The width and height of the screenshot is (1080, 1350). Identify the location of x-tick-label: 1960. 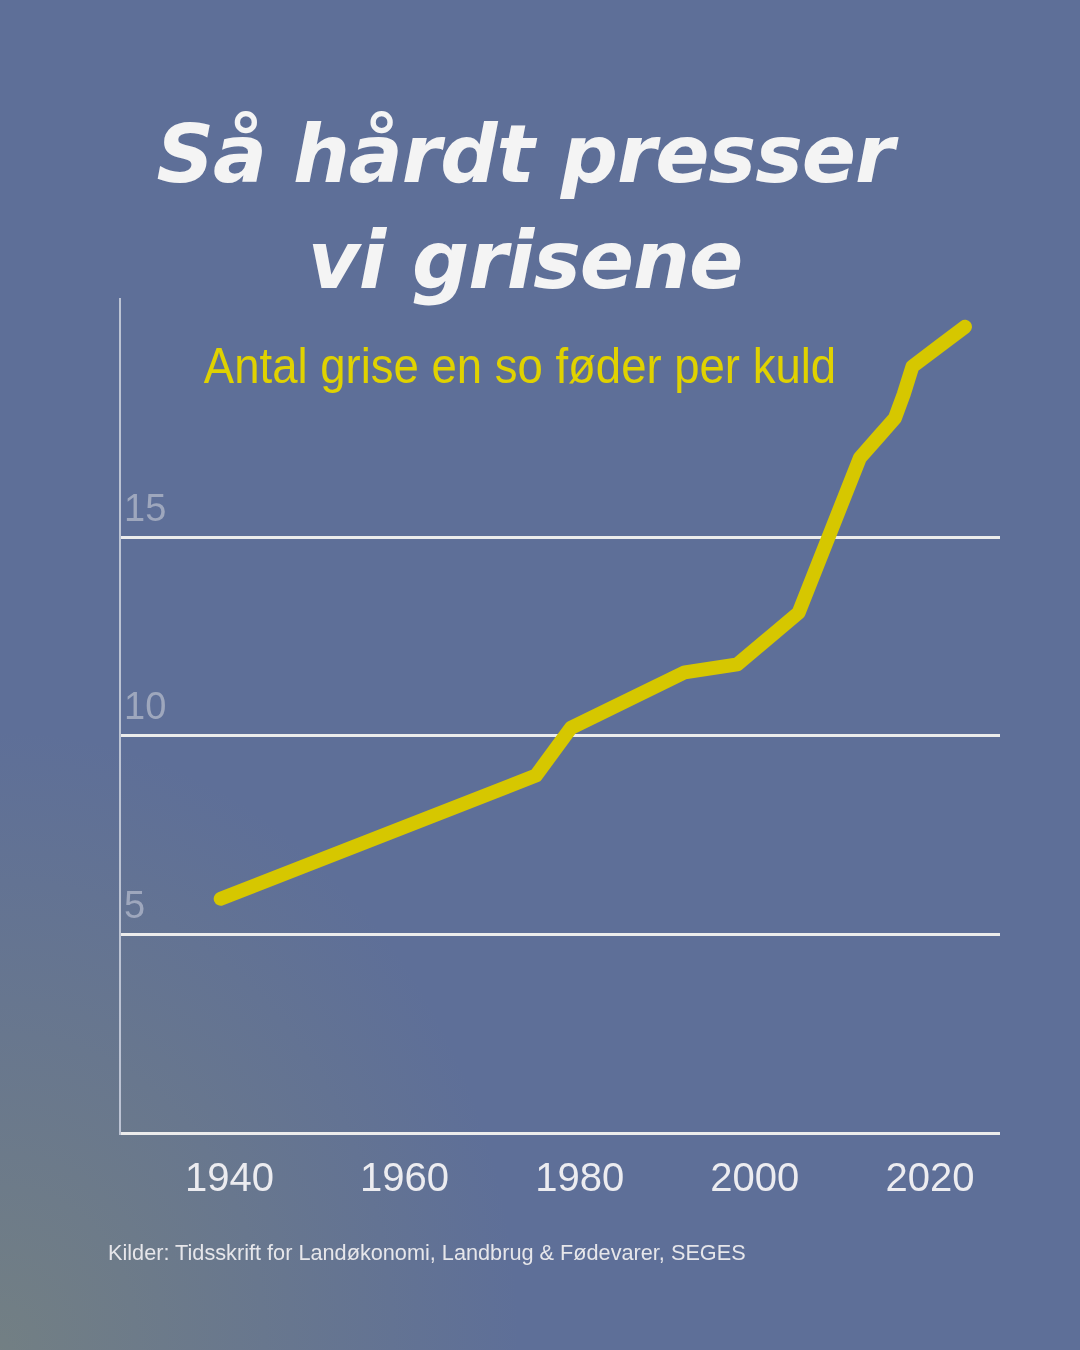
(405, 1177).